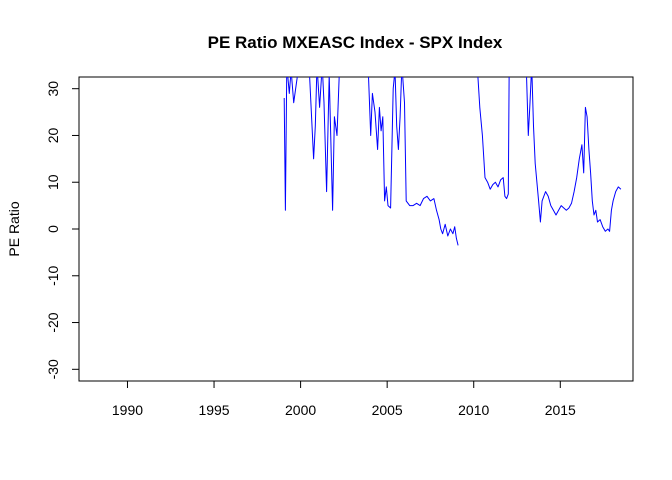  What do you see at coordinates (14, 228) in the screenshot?
I see `y-axis-label: PE Ratio` at bounding box center [14, 228].